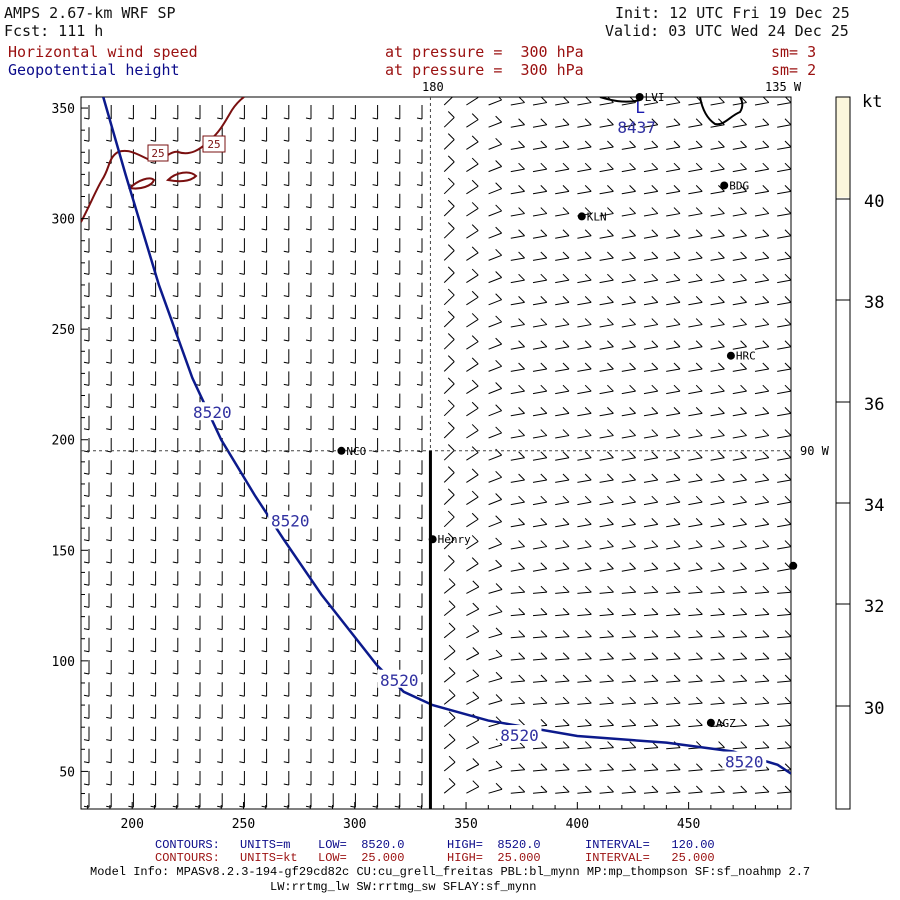  I want to click on footer-model-info-2: LW:rrtmg_lw SW:rrtmg_sw SFLAY:sf_mynn, so click(403, 887).